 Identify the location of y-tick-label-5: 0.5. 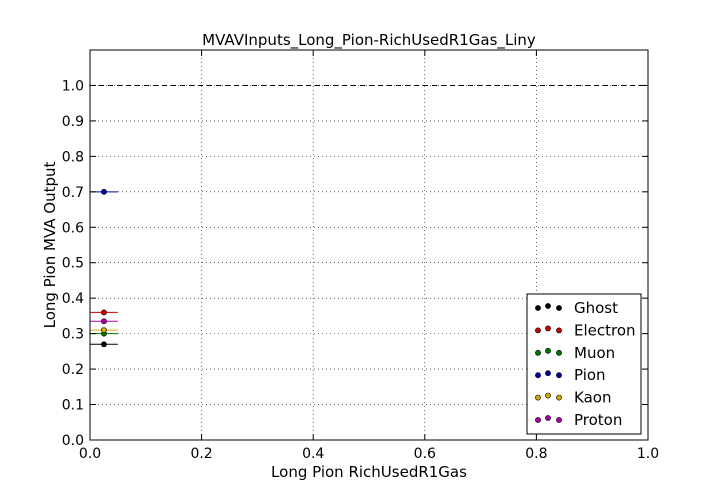
(73, 264).